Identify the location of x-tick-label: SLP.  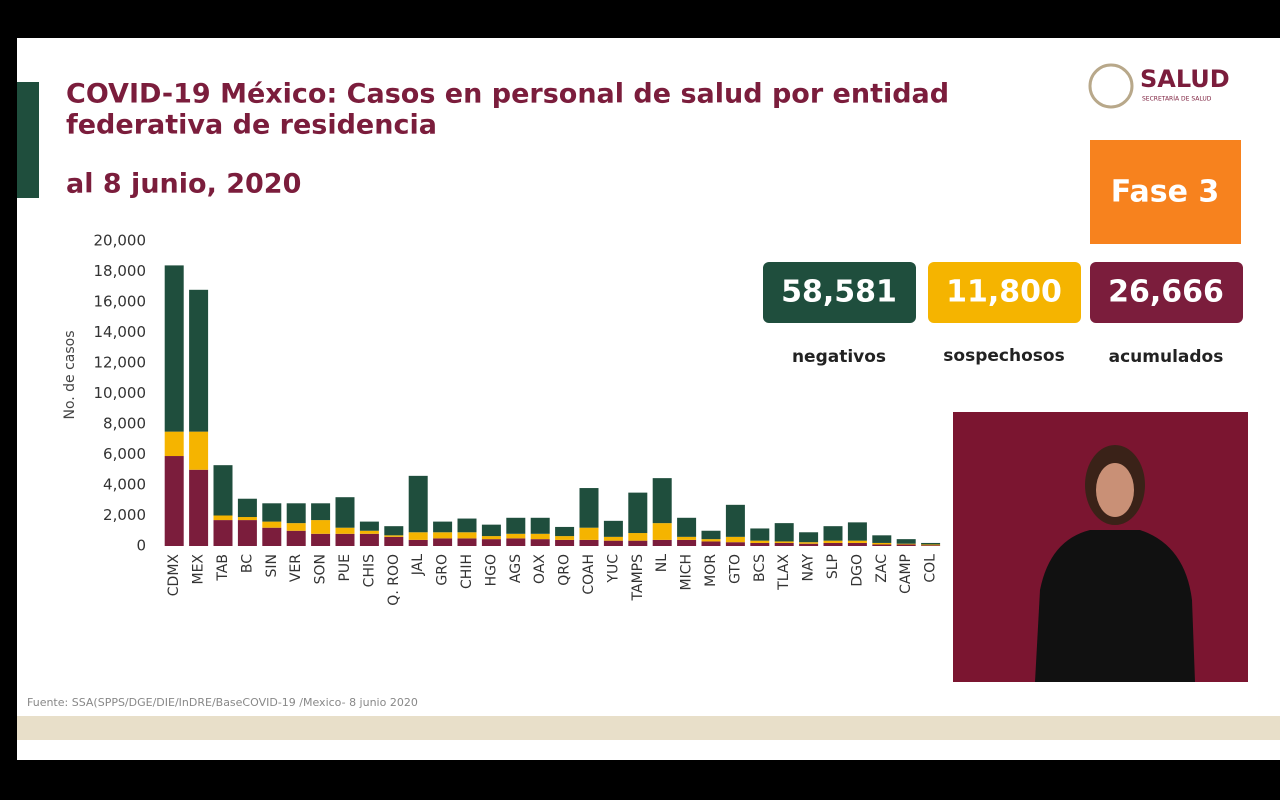
(833, 566).